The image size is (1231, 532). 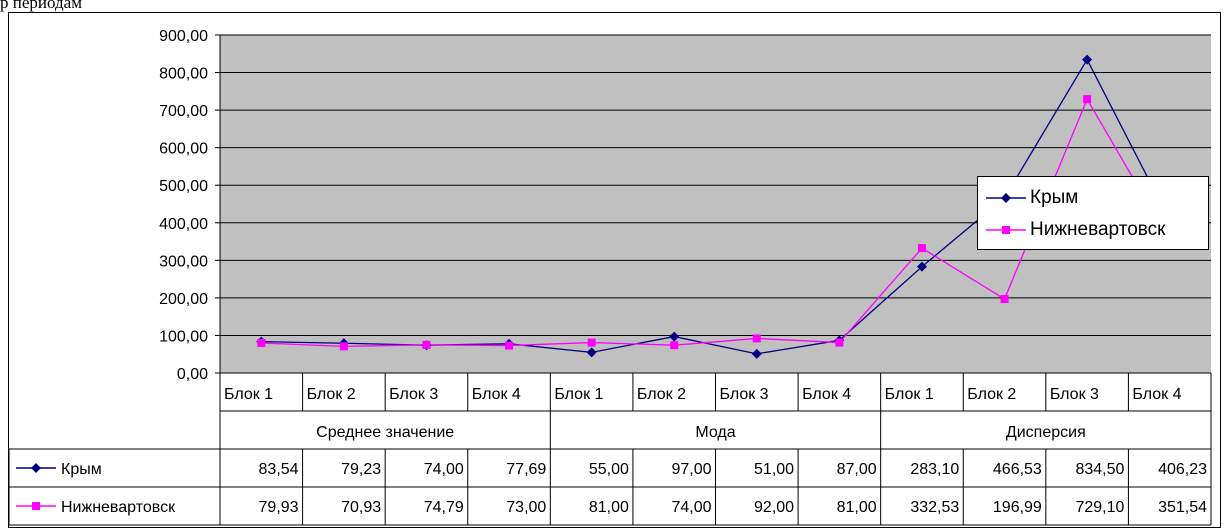 I want to click on table-value: 73,00, so click(x=526, y=507).